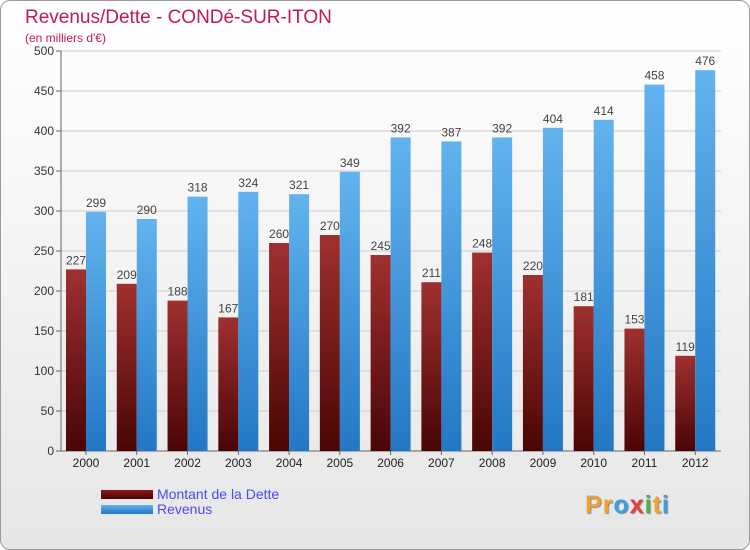 This screenshot has height=550, width=750. What do you see at coordinates (390, 463) in the screenshot?
I see `x-tick-label: 2006` at bounding box center [390, 463].